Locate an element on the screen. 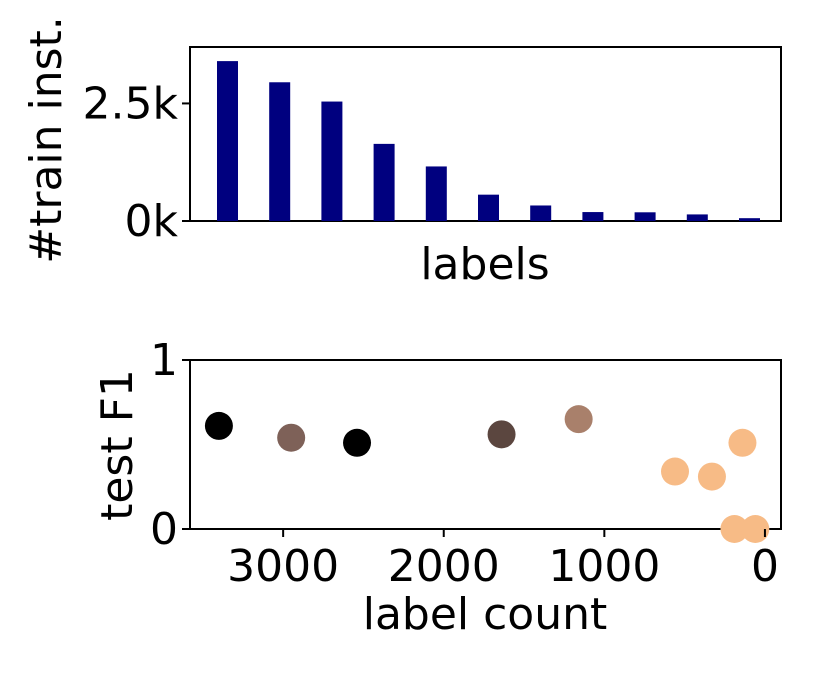 Image resolution: width=830 pixels, height=692 pixels. y-tick-label: 2.5k is located at coordinates (131, 103).